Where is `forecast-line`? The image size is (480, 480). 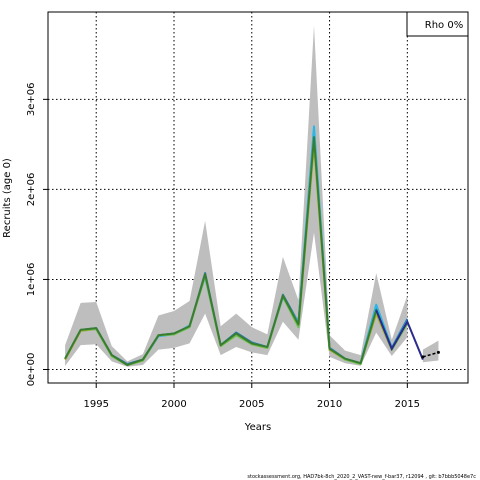 forecast-line is located at coordinates (430, 354).